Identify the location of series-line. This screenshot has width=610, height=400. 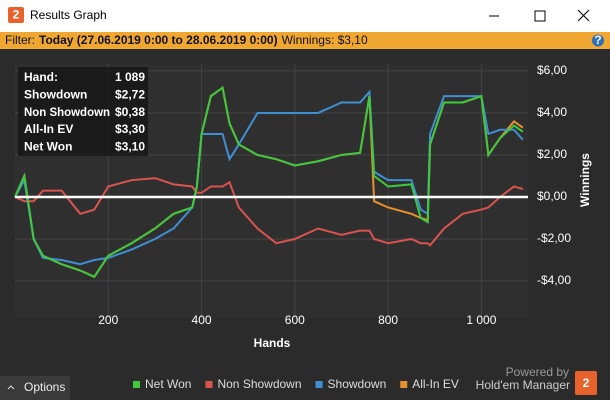
(269, 212).